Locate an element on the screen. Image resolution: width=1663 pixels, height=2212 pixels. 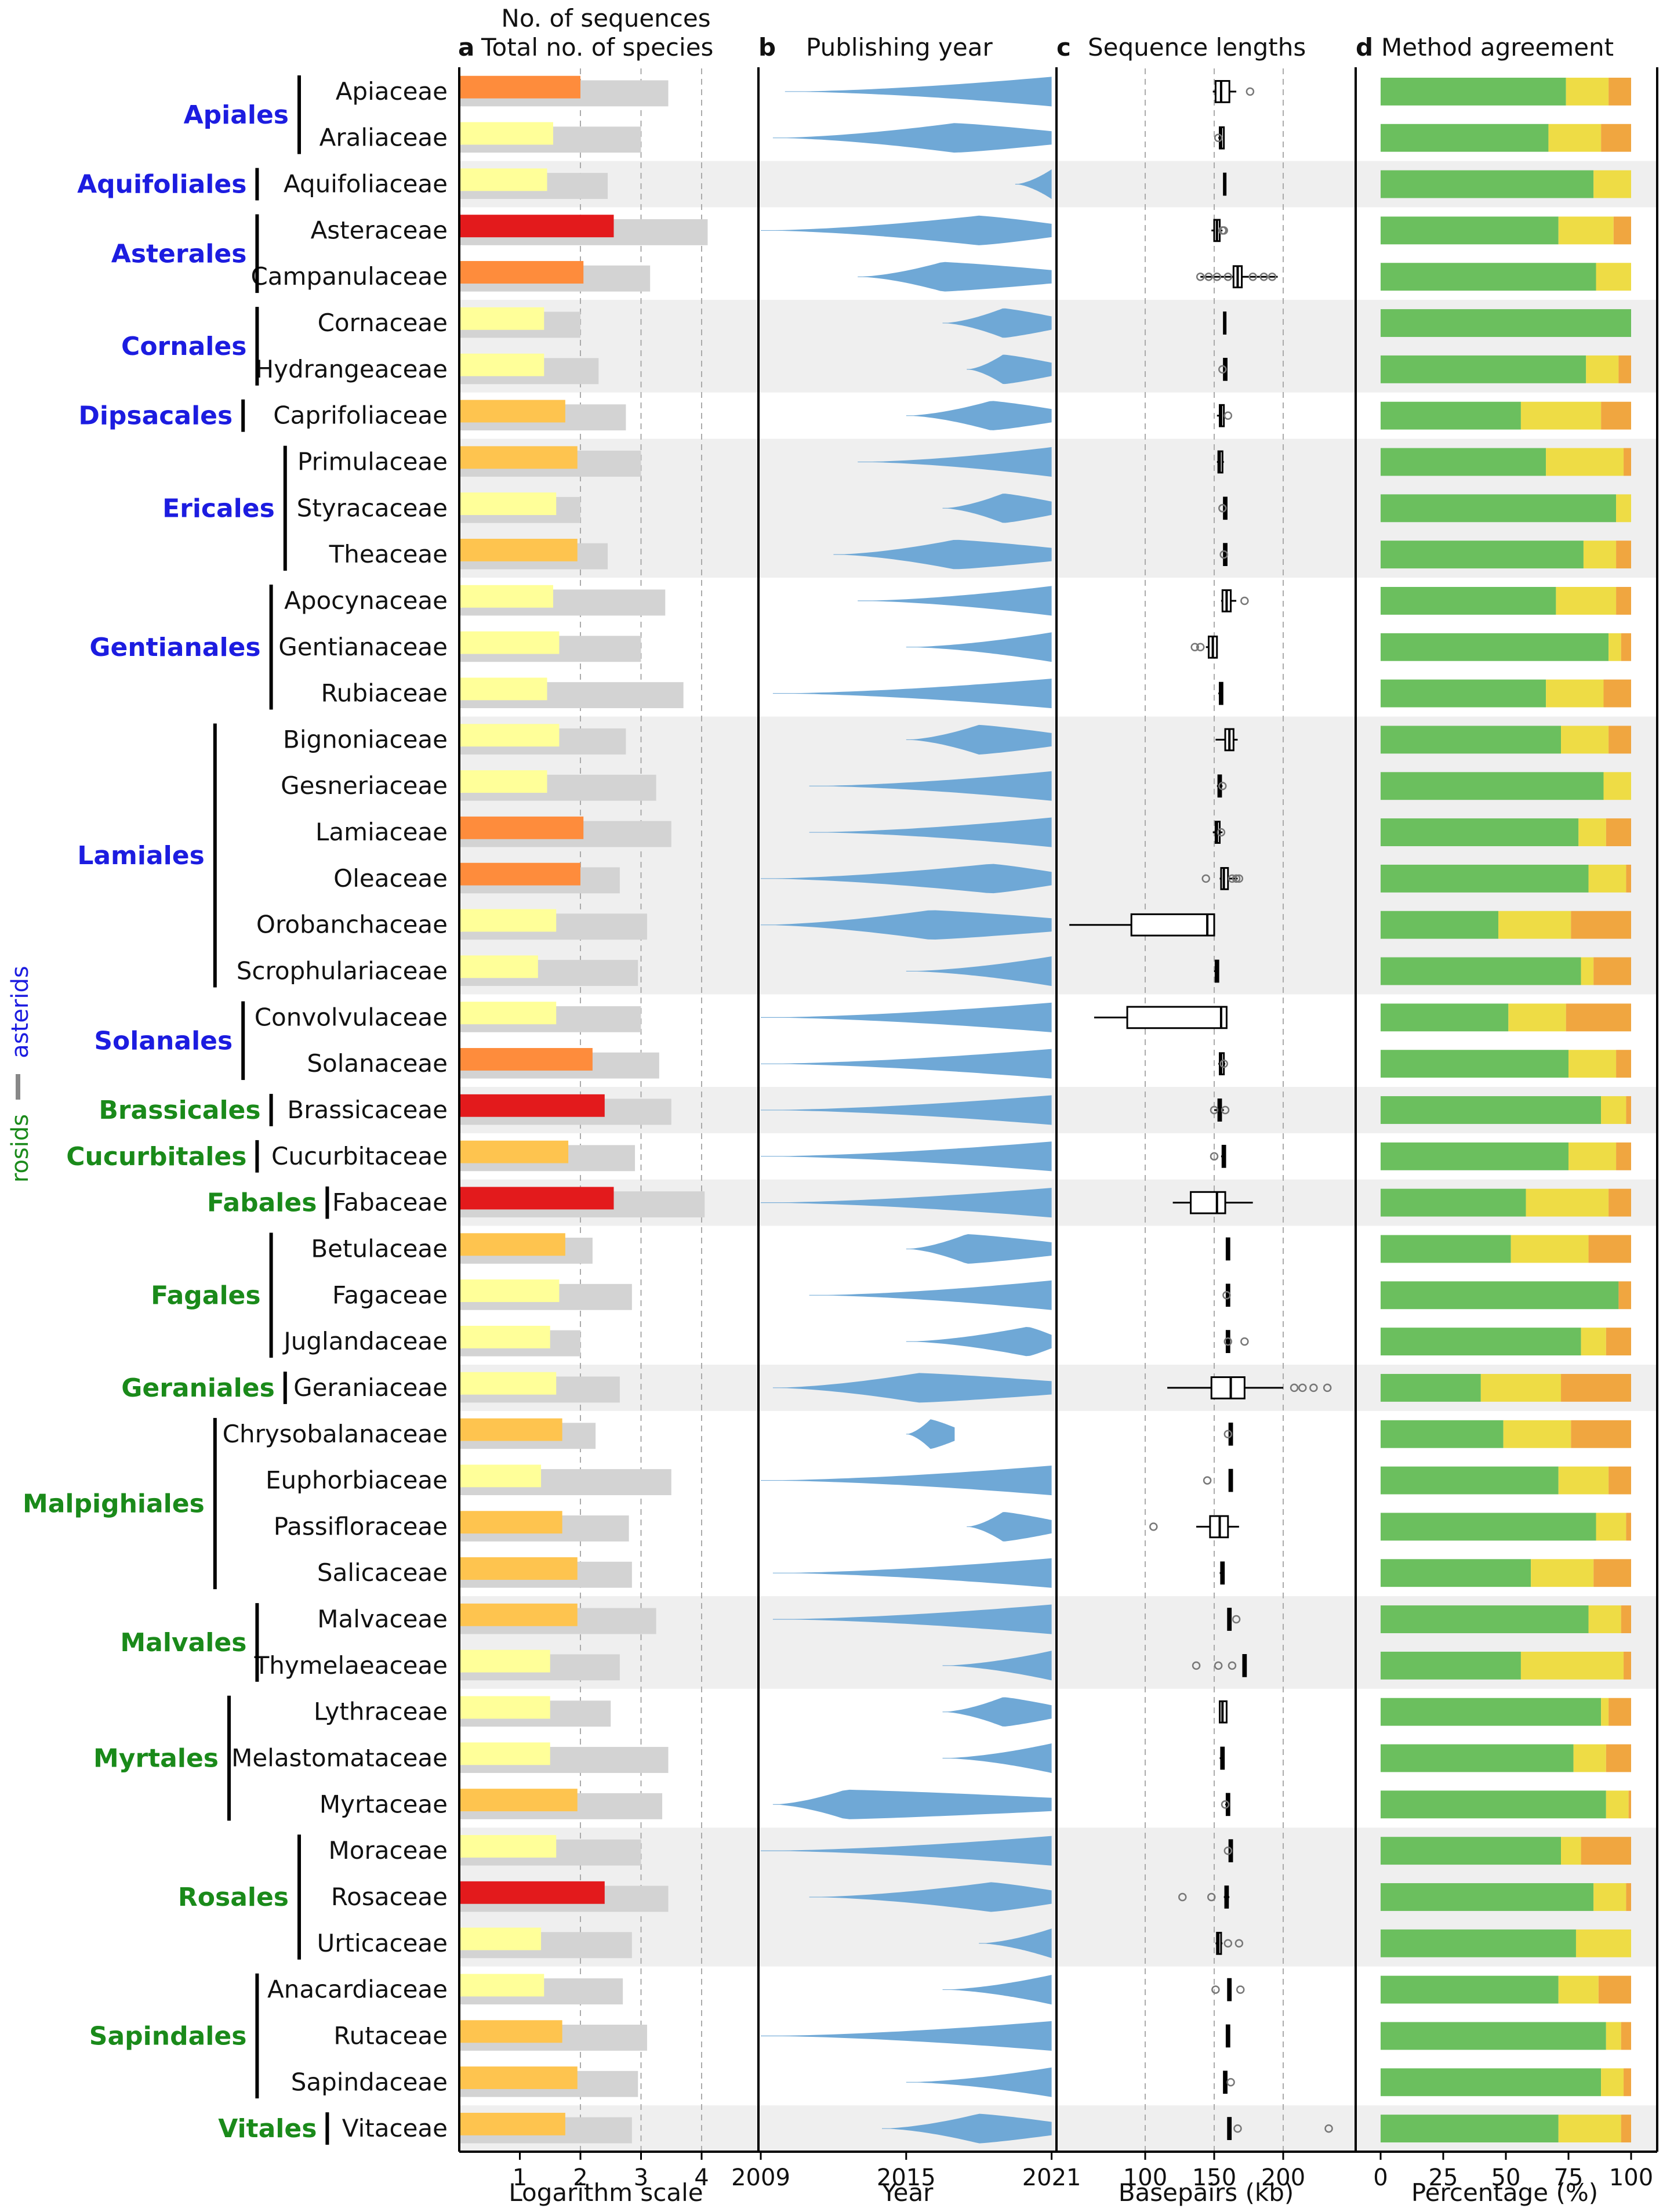
family-label: Passifloraceae is located at coordinates (361, 1526).